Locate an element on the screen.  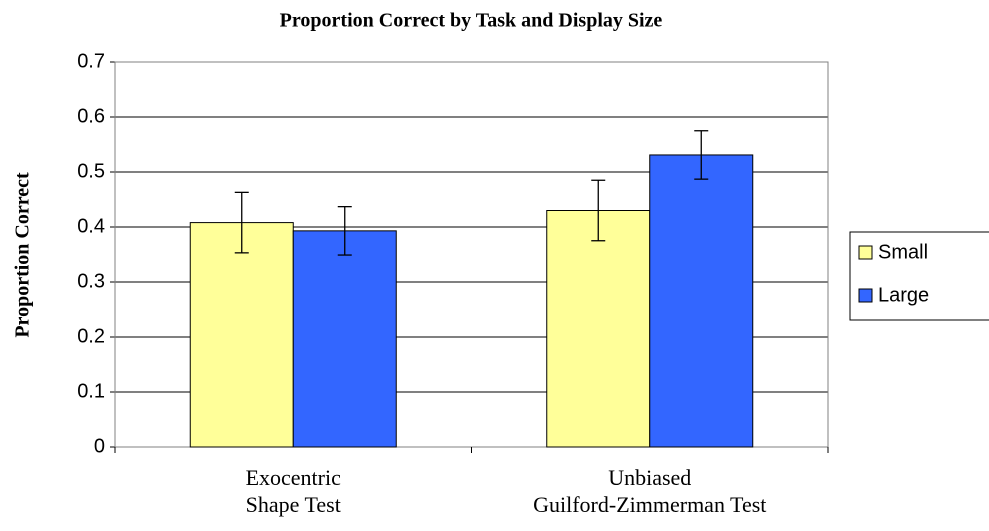
legend-label: Small is located at coordinates (903, 252).